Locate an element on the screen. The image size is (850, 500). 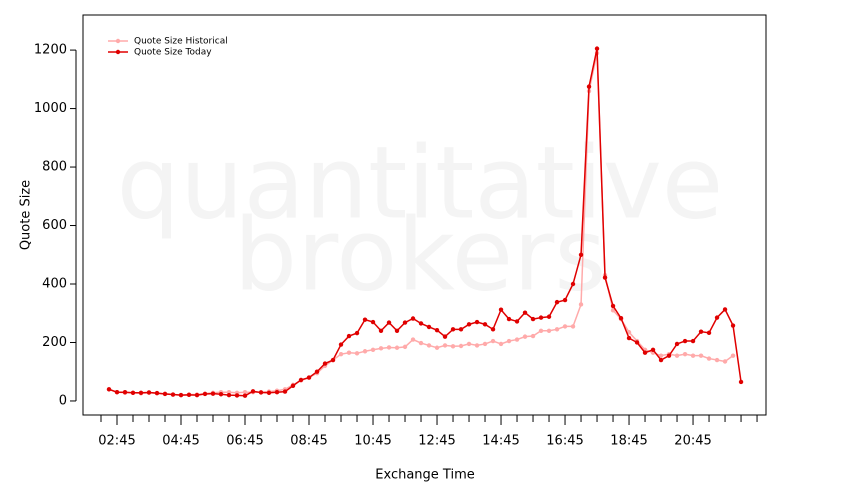
y-tick-label: 0 is located at coordinates (63, 400).